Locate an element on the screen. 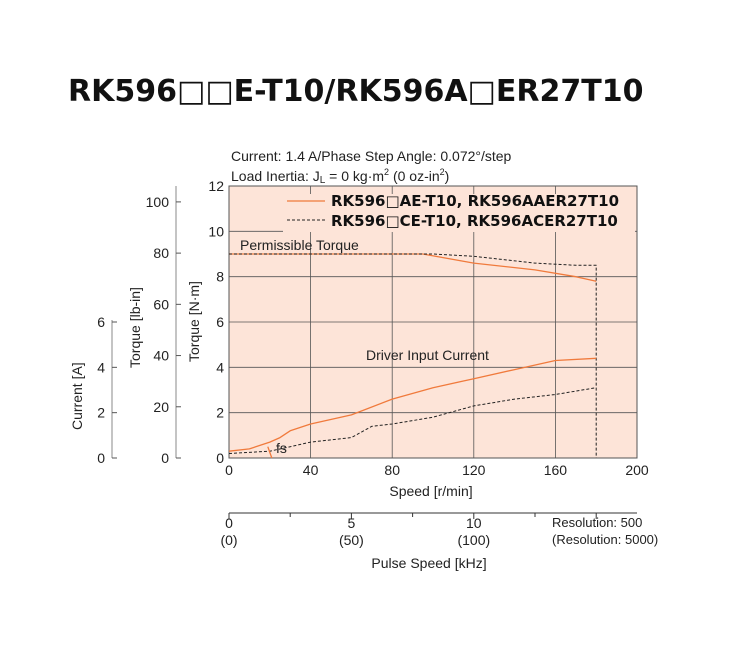 The height and width of the screenshot is (650, 741). annotation-fs: fs is located at coordinates (281, 448).